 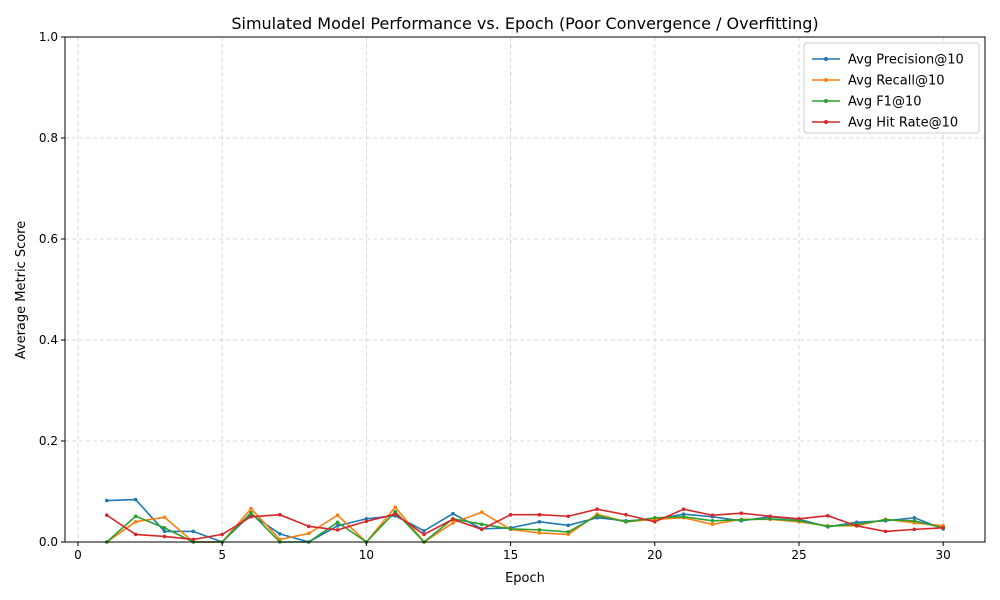 I want to click on series-layer, so click(x=525, y=520).